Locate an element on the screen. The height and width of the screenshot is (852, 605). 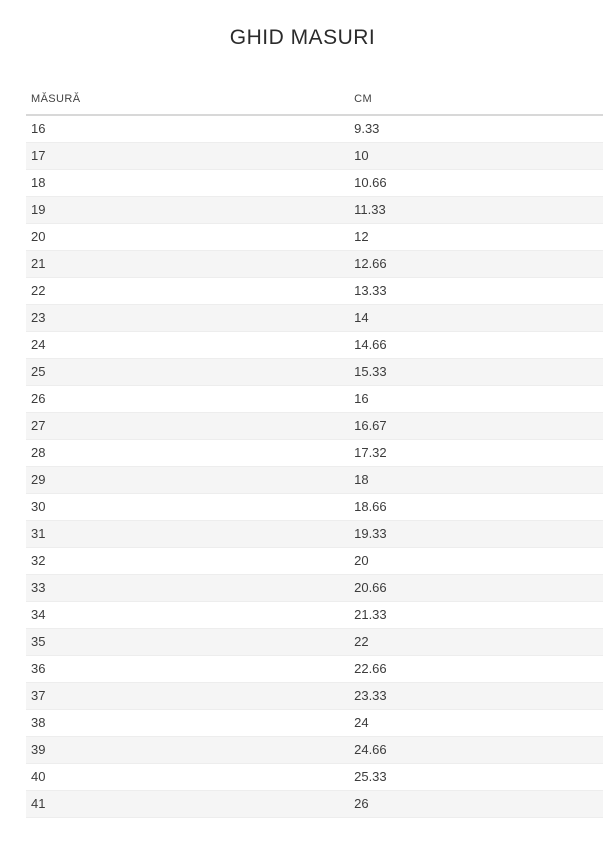
size-cell: 30 is located at coordinates (188, 507).